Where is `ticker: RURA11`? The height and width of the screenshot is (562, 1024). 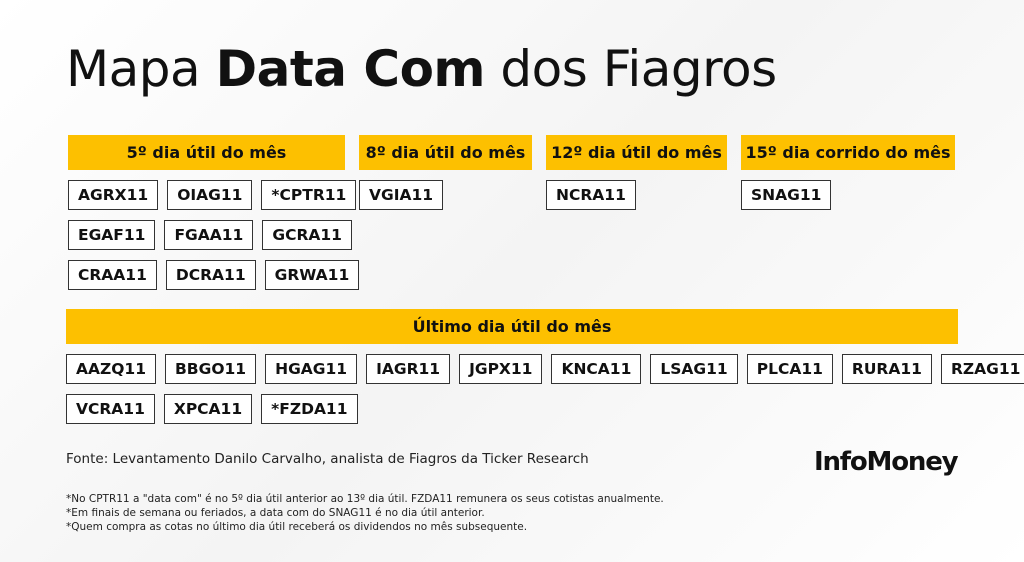 ticker: RURA11 is located at coordinates (886, 369).